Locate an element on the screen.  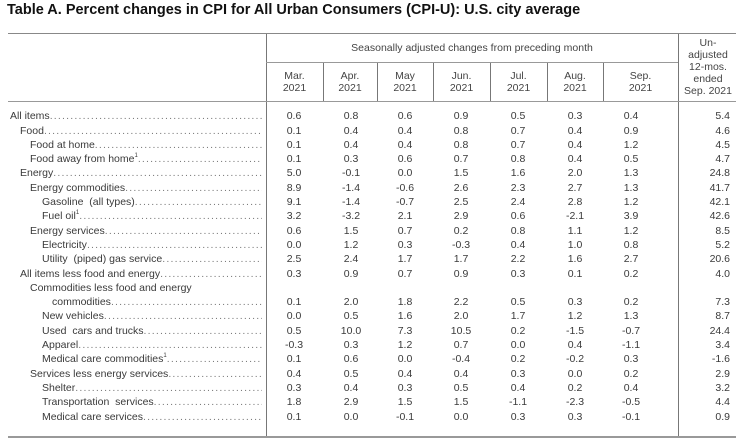
label: Energy is located at coordinates (37, 173).